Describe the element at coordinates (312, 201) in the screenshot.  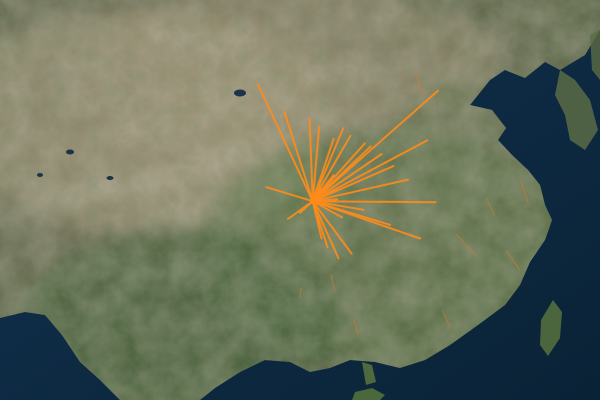
I see `flow-origin-marker` at that location.